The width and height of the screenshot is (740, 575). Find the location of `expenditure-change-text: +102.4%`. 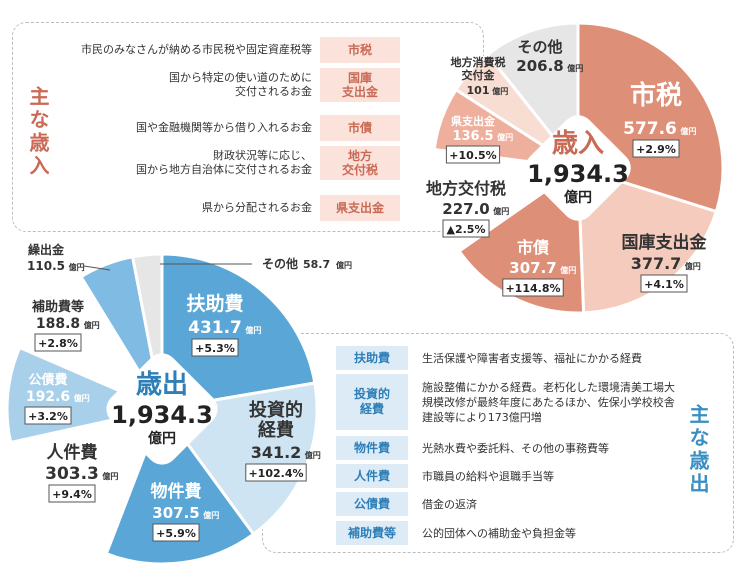

expenditure-change-text: +102.4% is located at coordinates (275, 473).